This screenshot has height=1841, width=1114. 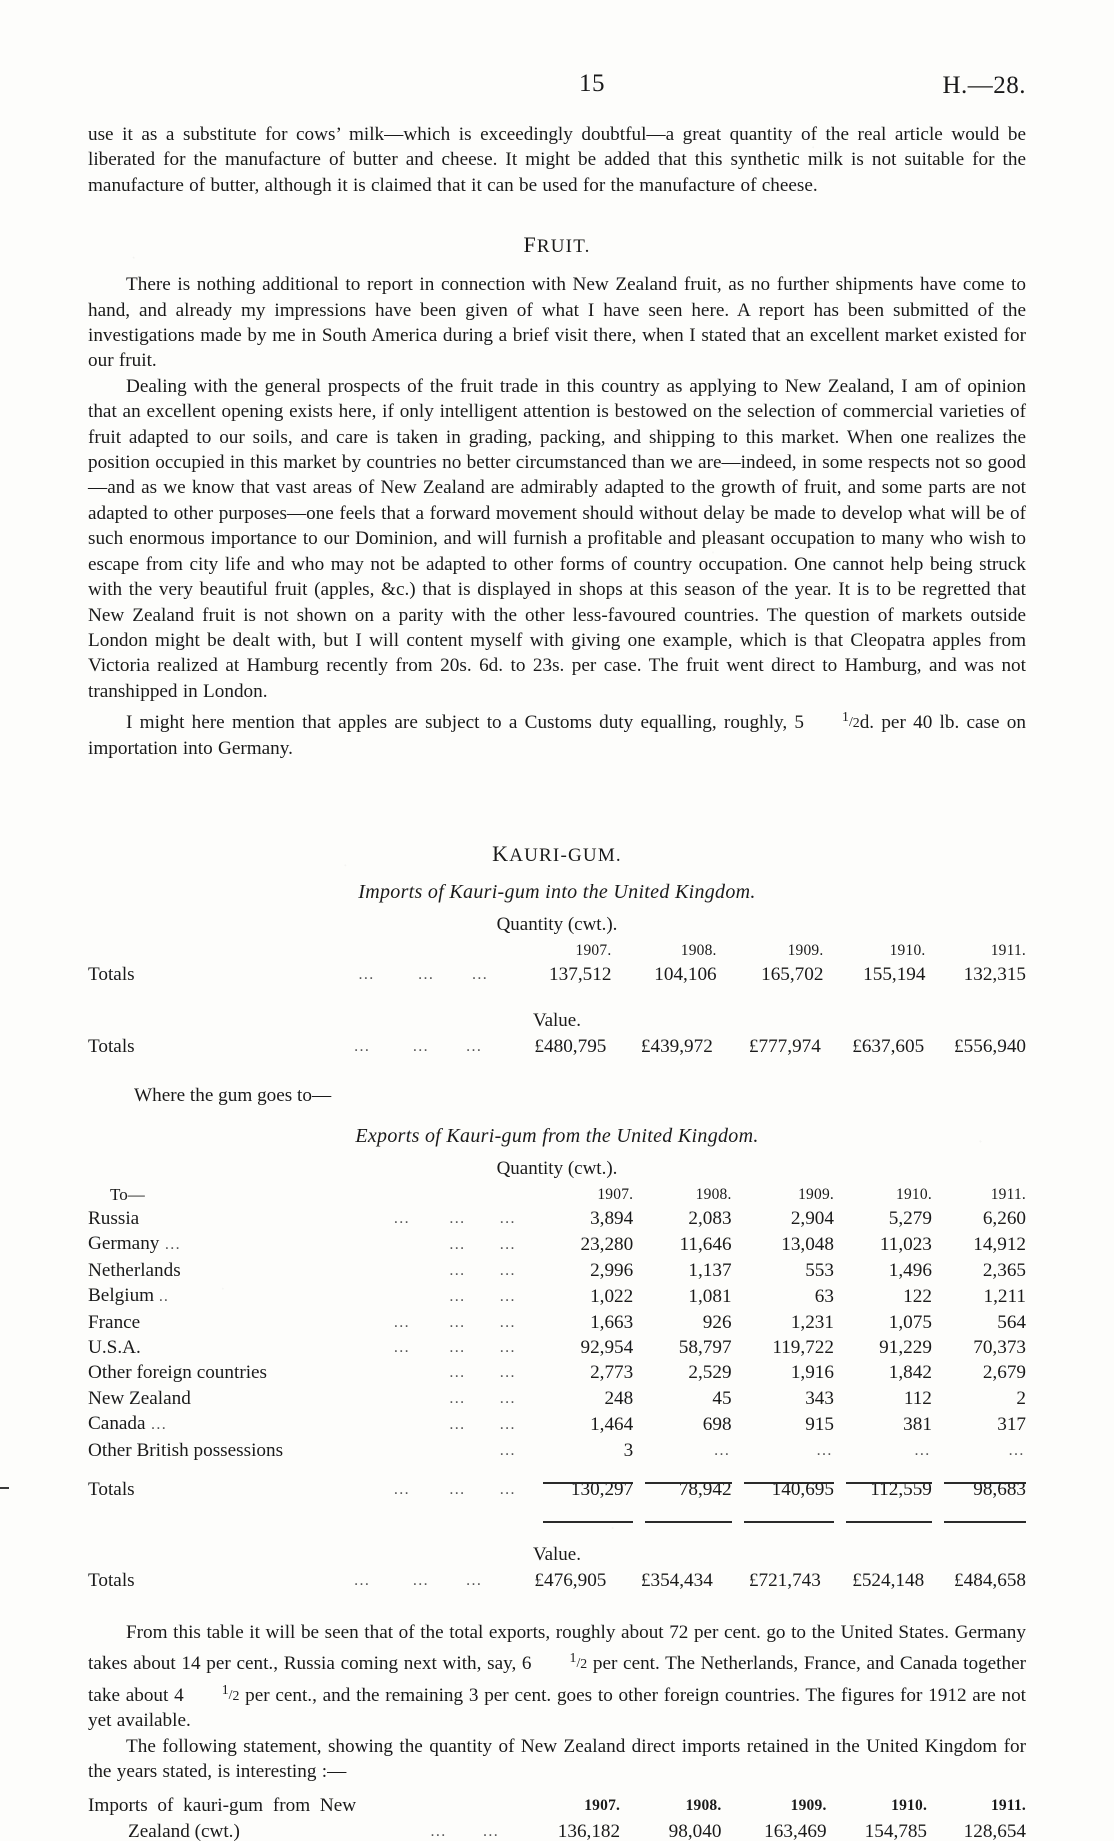 What do you see at coordinates (710, 1218) in the screenshot?
I see `exports-cell: 2,083` at bounding box center [710, 1218].